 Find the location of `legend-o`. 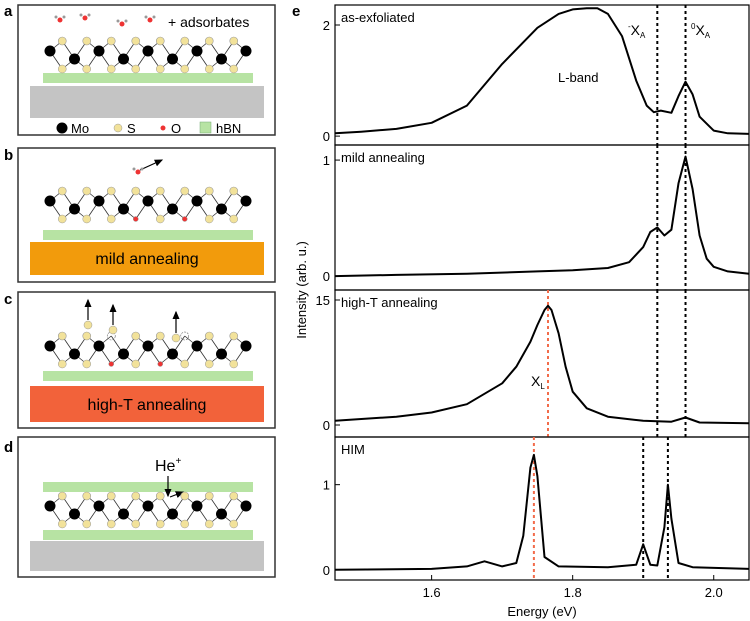

legend-o is located at coordinates (163, 128).